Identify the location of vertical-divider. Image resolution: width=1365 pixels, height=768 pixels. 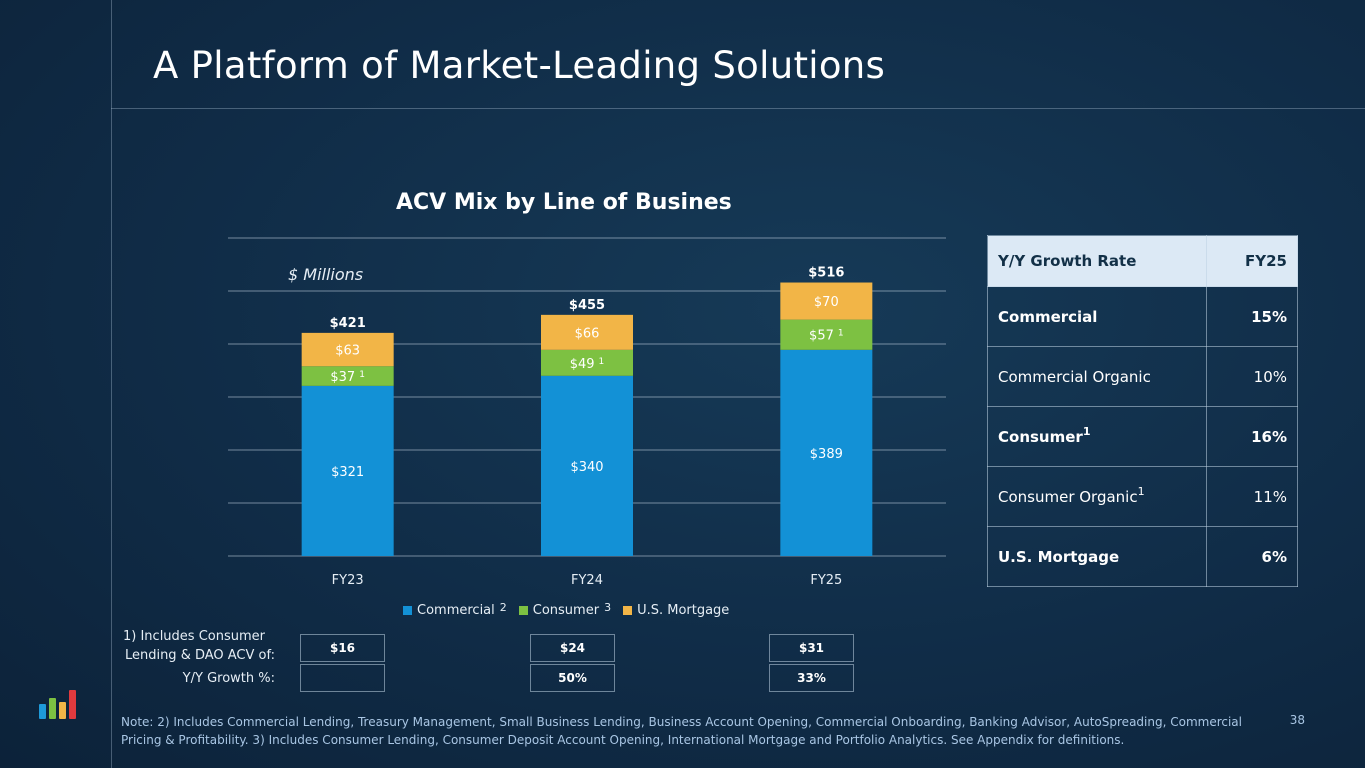
(111, 384).